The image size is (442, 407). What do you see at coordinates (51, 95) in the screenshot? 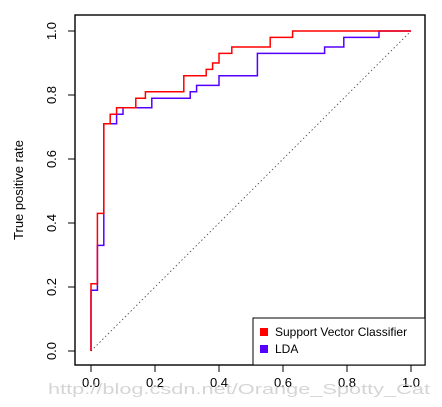
I see `y-tick-label: 0.8` at bounding box center [51, 95].